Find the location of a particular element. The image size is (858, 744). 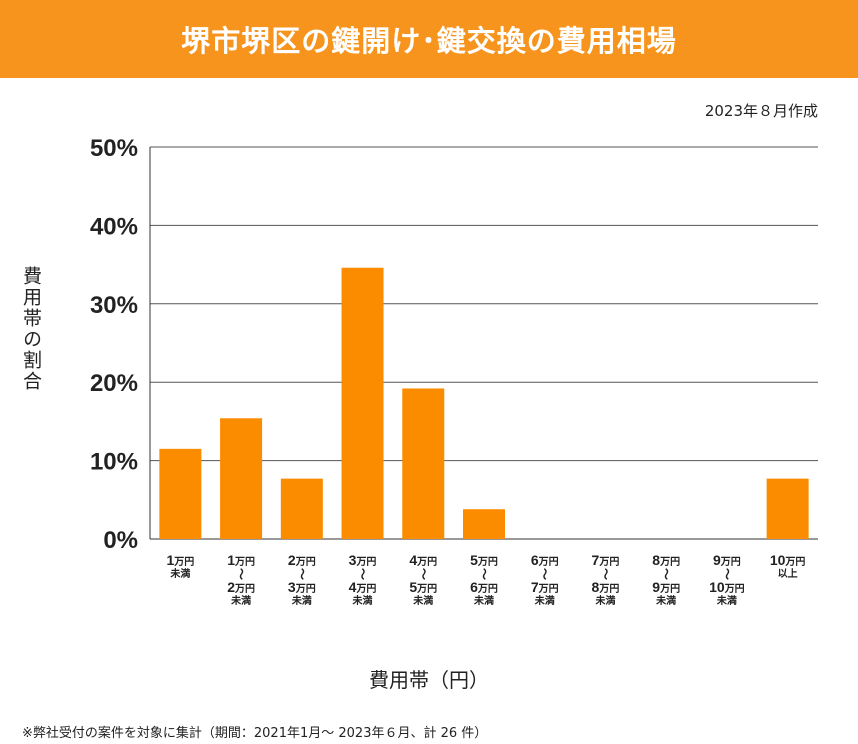

creation-date: 2023年８月作成 is located at coordinates (761, 111).